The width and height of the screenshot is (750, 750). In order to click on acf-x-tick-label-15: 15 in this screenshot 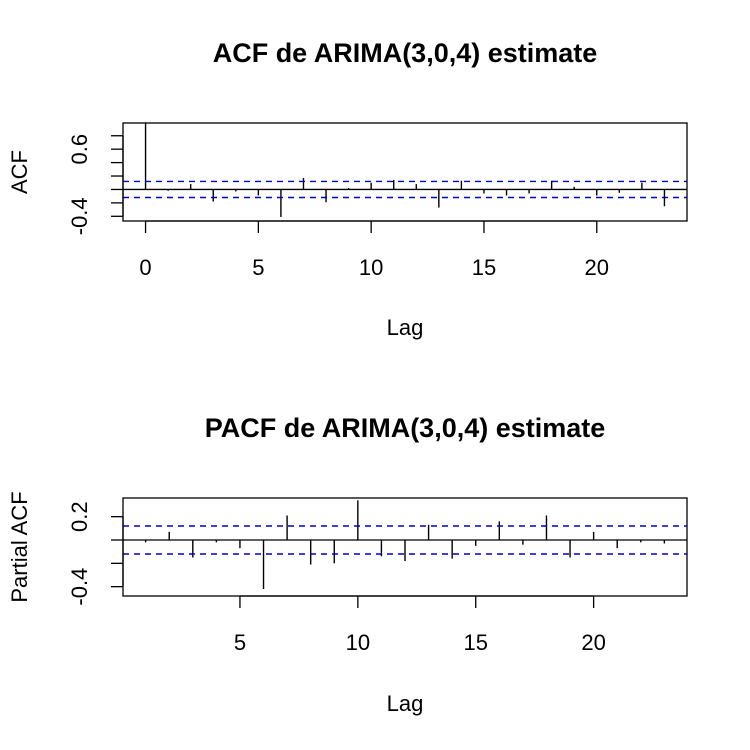, I will do `click(484, 267)`.